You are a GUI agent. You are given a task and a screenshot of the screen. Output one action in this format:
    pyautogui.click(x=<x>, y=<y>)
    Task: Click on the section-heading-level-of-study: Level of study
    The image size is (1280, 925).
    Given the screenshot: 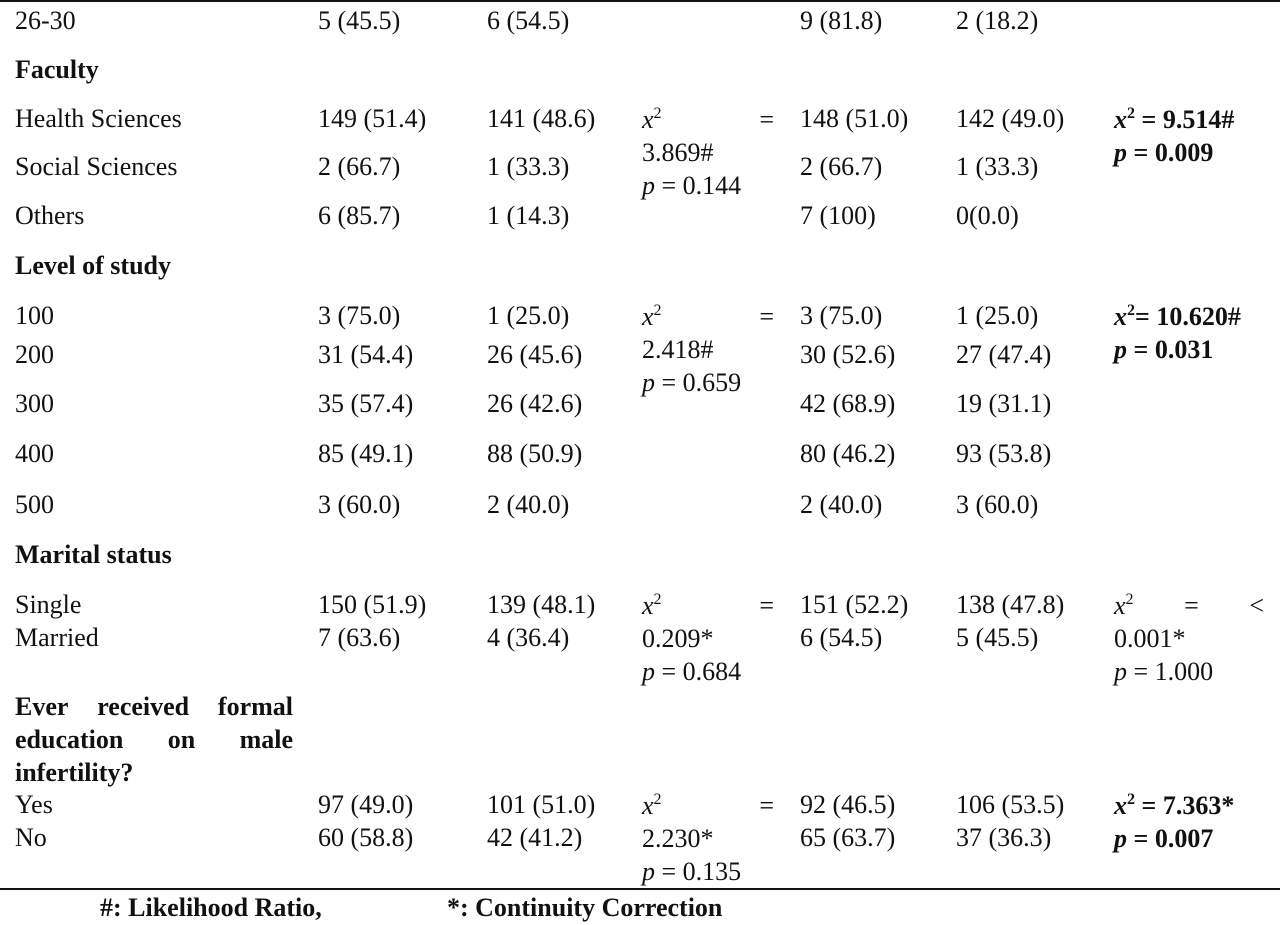 What is the action you would take?
    pyautogui.click(x=93, y=265)
    